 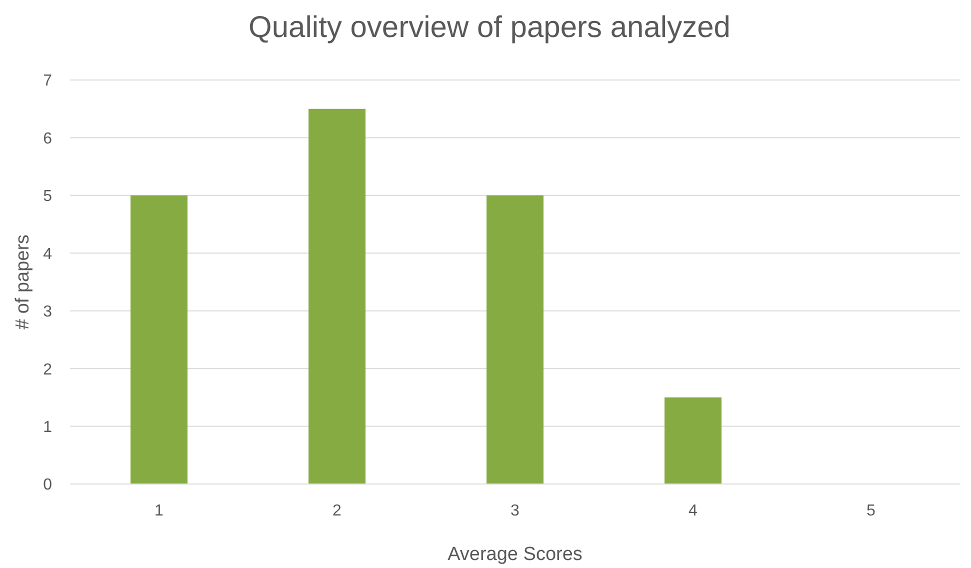 I want to click on y-axis-title: # of papers, so click(x=23, y=282).